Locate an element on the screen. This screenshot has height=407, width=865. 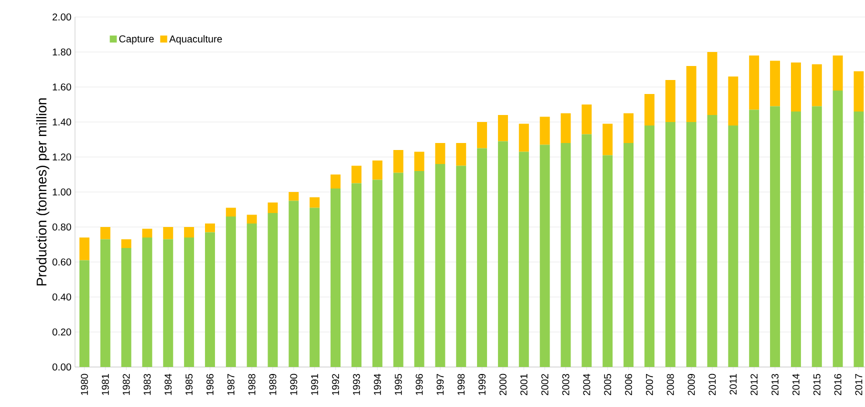
x-tick-label: 2003 is located at coordinates (566, 385).